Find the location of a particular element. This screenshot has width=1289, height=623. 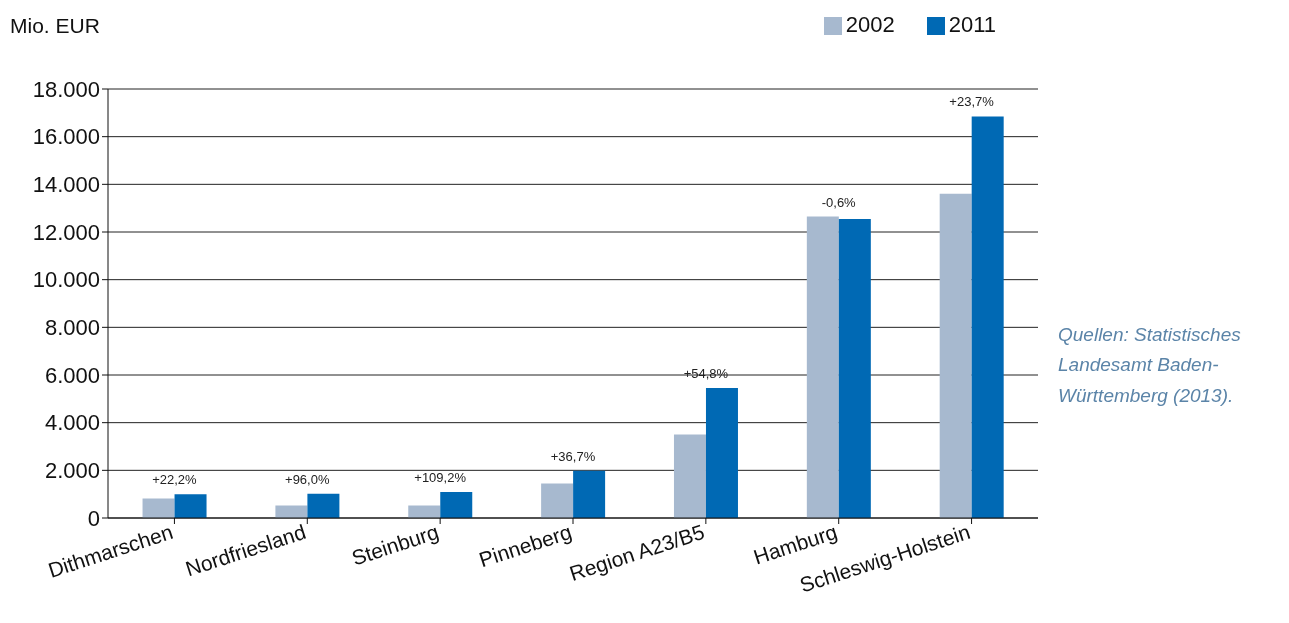

annotation: +96,0% is located at coordinates (307, 479).